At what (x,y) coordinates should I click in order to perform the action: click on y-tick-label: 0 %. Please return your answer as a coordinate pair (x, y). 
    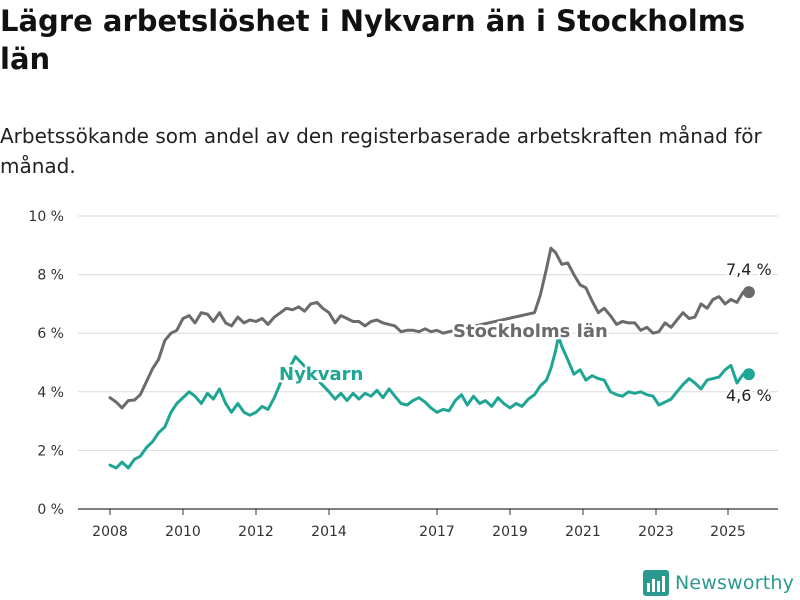
    Looking at the image, I should click on (50, 510).